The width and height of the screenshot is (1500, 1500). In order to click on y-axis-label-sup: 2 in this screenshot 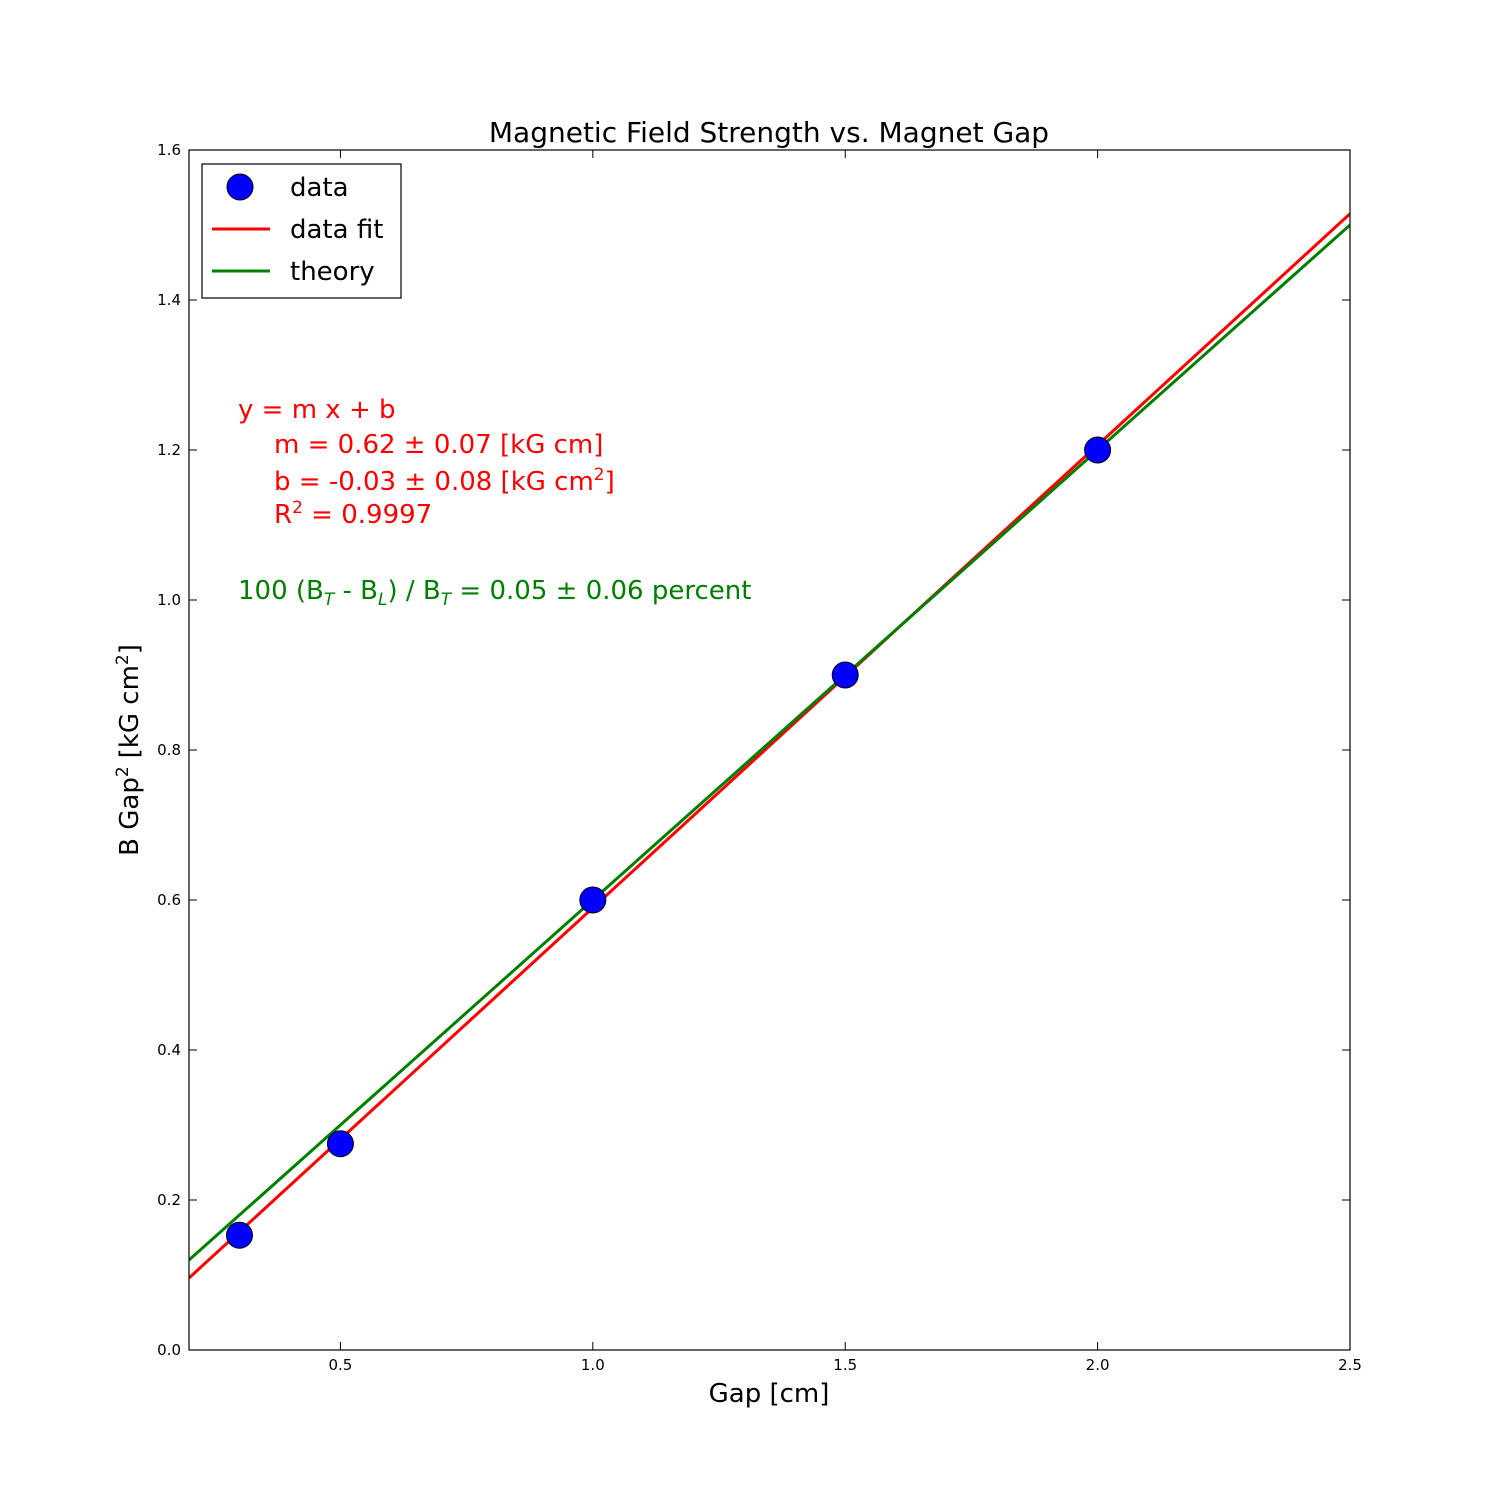, I will do `click(123, 771)`.